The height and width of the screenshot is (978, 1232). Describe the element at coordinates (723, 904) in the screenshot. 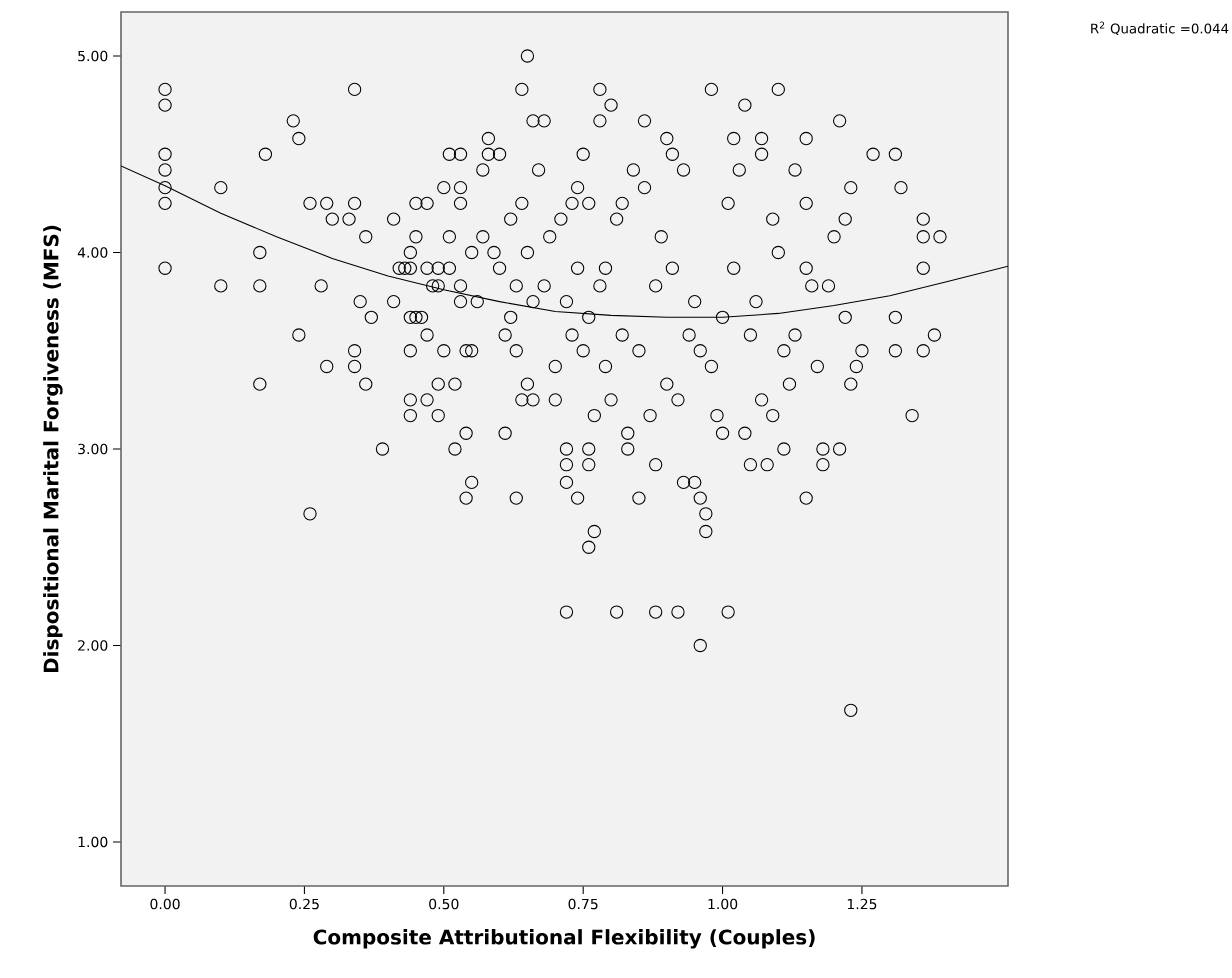

I see `x-tick-label: 1.00` at that location.